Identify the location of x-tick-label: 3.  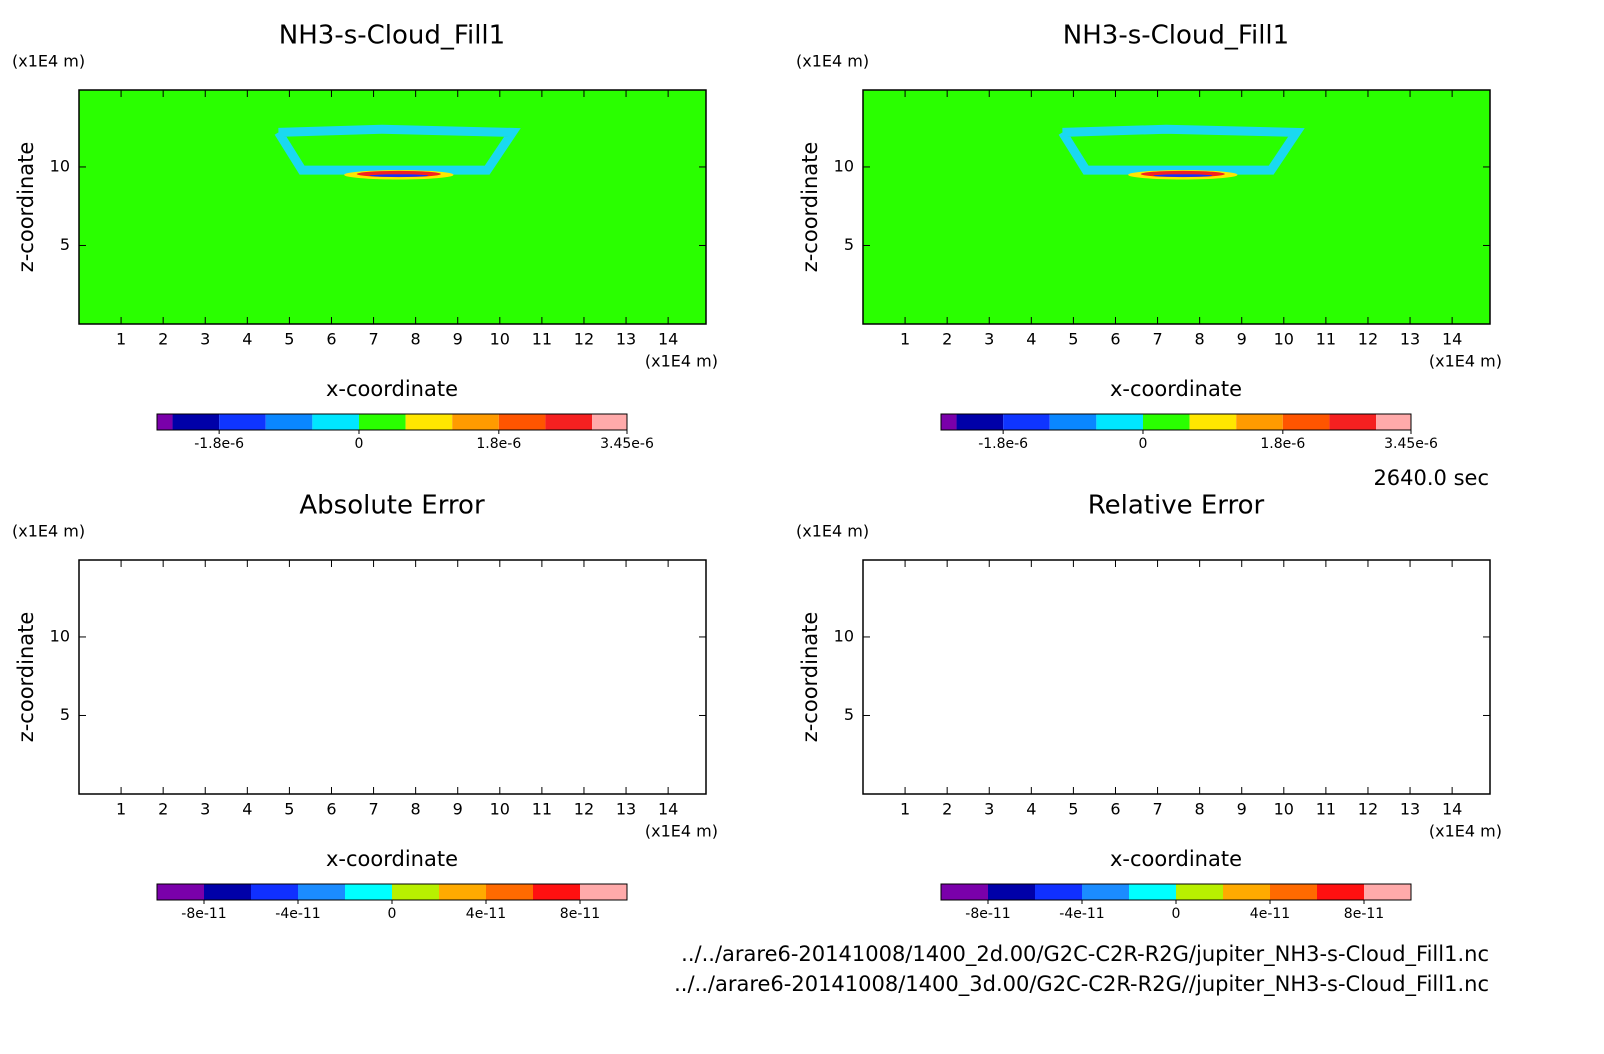
(989, 339).